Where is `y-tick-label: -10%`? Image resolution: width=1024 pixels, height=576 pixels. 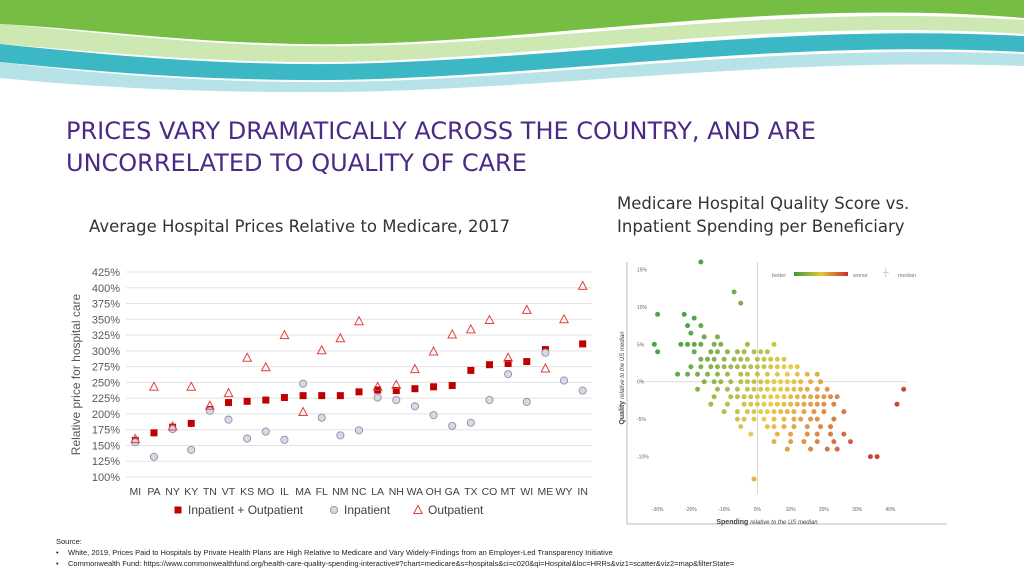 y-tick-label: -10% is located at coordinates (643, 458).